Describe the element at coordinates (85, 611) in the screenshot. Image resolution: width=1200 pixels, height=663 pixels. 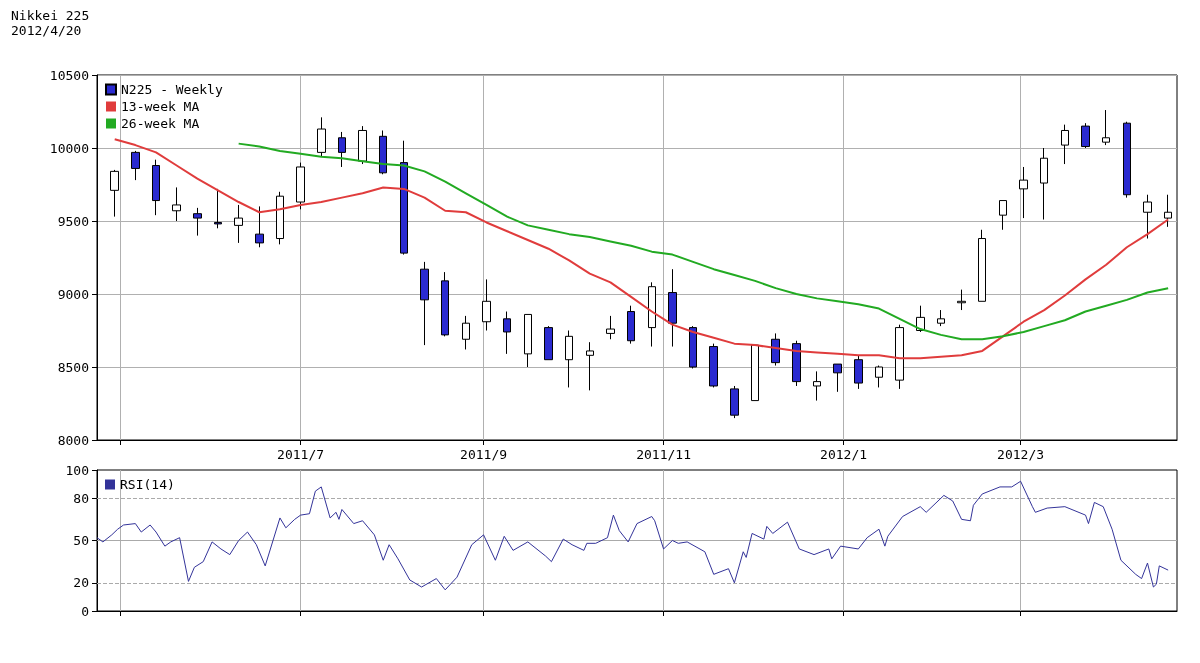
I see `y-tick-label: 0` at that location.